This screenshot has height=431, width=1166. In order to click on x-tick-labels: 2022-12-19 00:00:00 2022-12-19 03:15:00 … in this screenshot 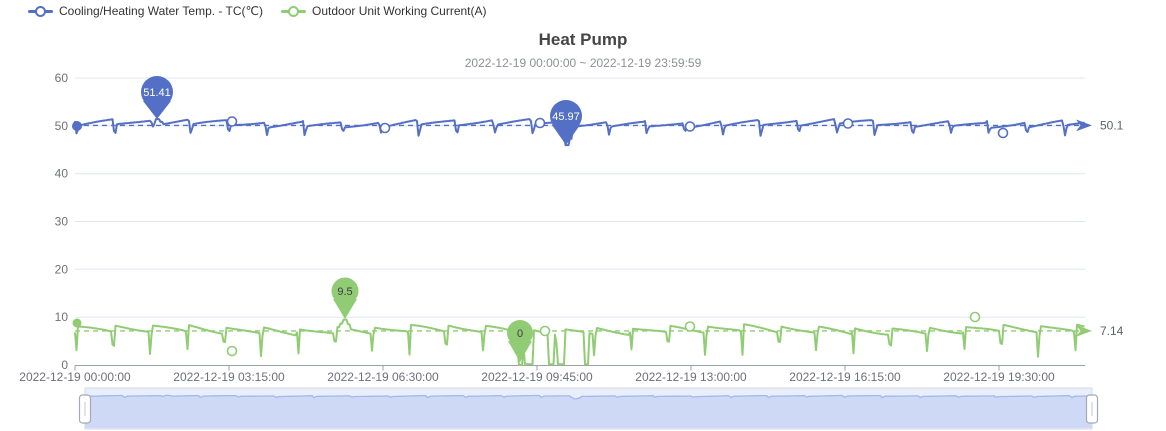, I will do `click(537, 377)`.